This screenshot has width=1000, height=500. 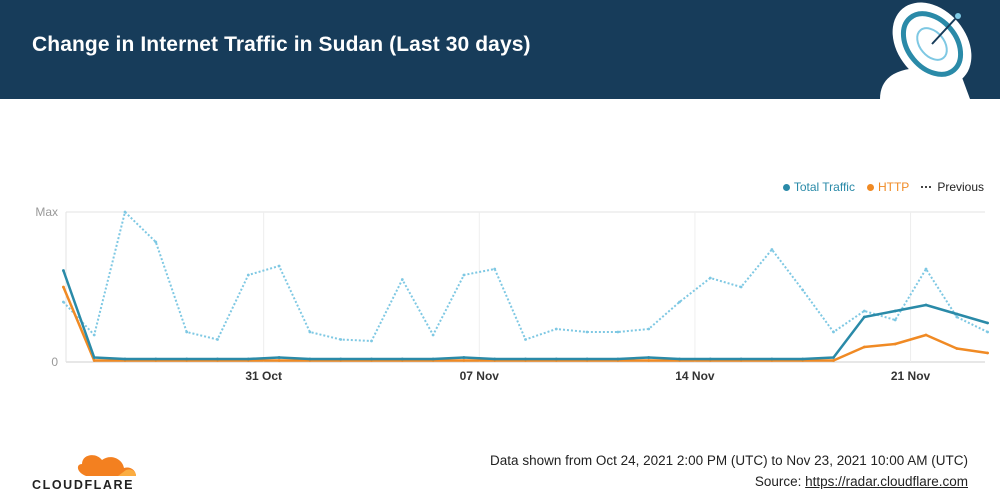 I want to click on logo-wordmark: CLOUDFLARE, so click(x=83, y=485).